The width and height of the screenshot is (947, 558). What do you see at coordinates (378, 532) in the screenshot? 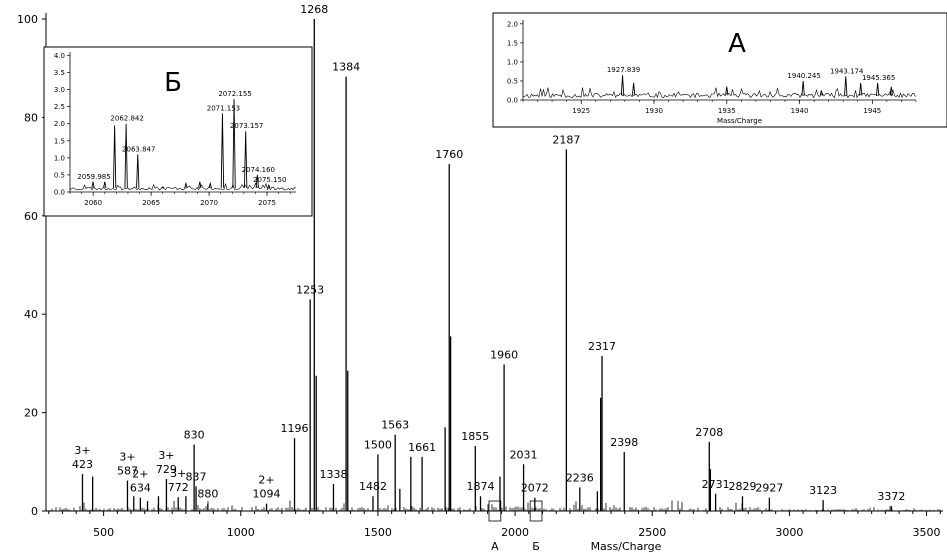
I see `x-tick-label: 1500` at bounding box center [378, 532].